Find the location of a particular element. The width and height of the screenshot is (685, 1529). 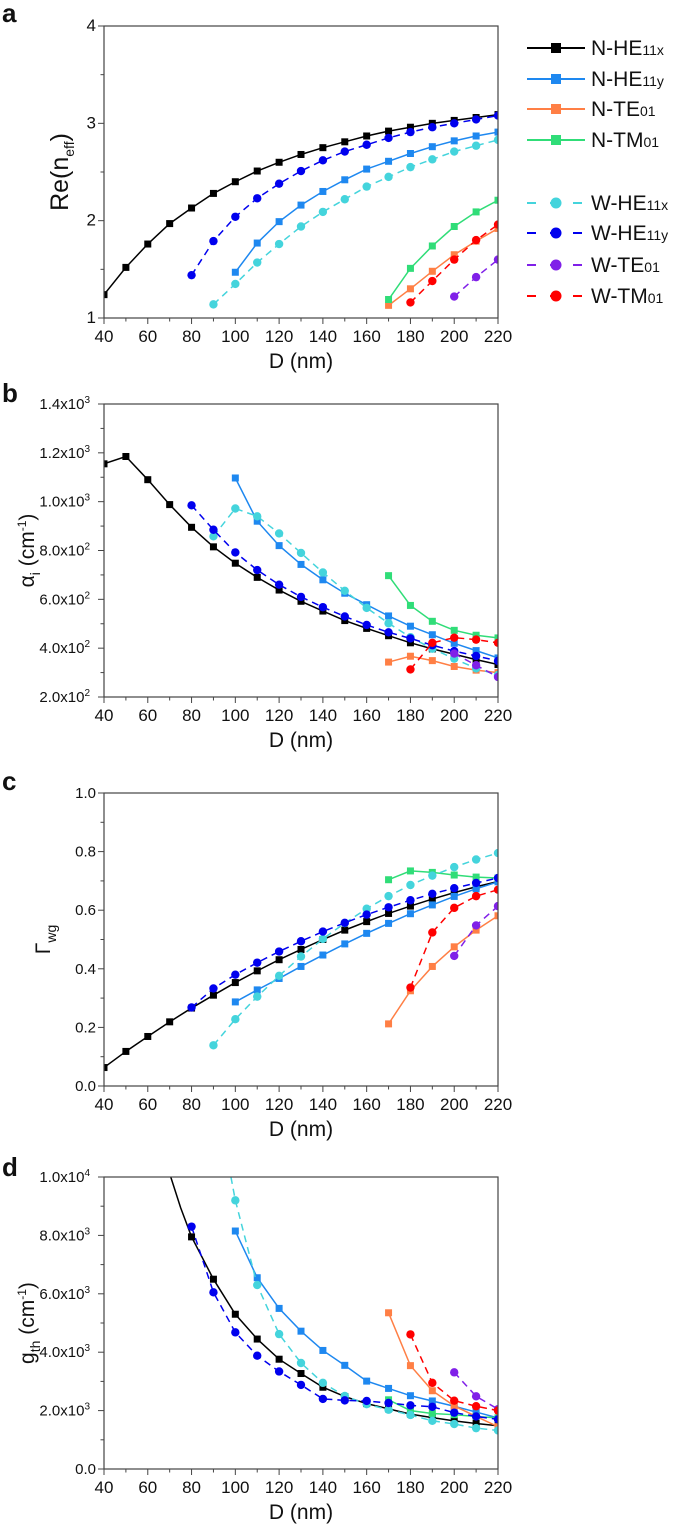

tick-exponent: 3 is located at coordinates (87, 1290).